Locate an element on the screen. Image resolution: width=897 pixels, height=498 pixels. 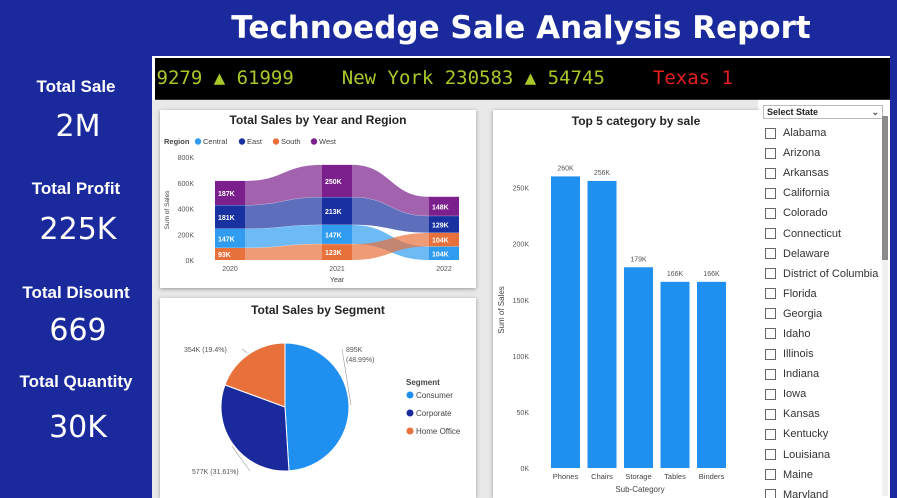
slicer-item: District of Columbia is located at coordinates (825, 274).